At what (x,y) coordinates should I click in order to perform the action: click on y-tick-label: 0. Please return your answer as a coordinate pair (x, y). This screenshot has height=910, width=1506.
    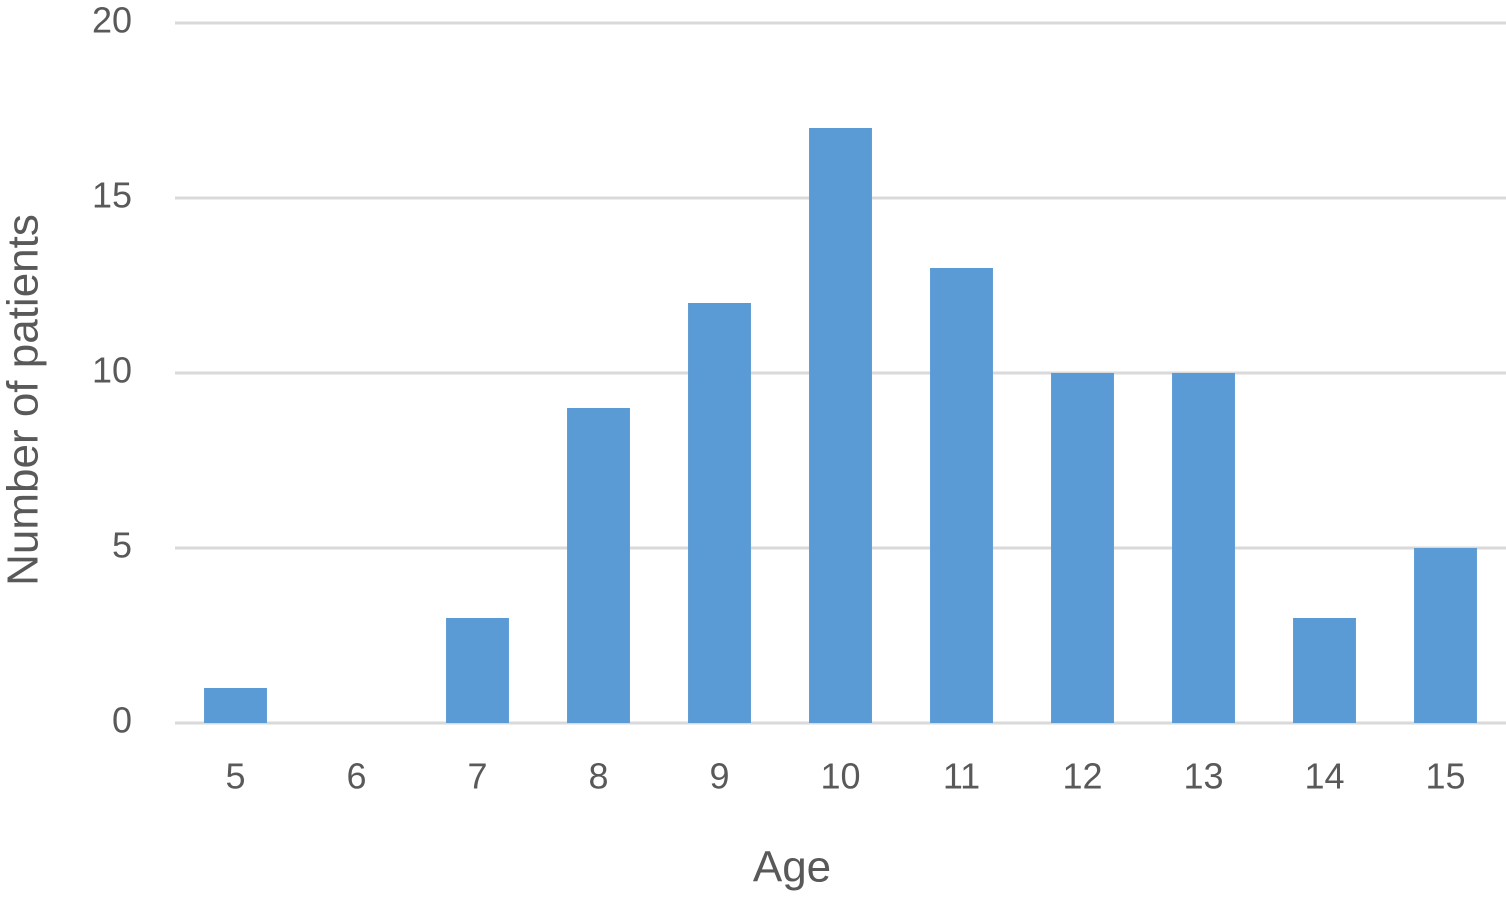
    Looking at the image, I should click on (122, 720).